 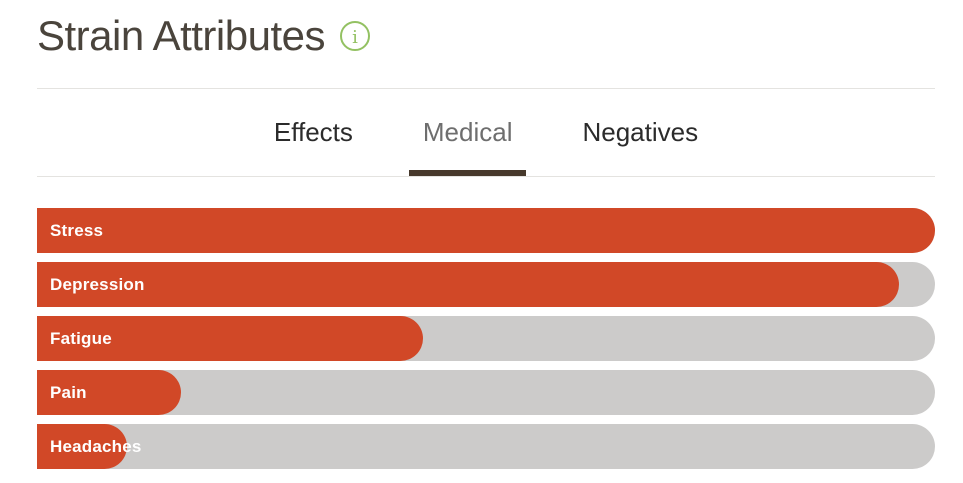 I want to click on info-icon: i, so click(x=355, y=36).